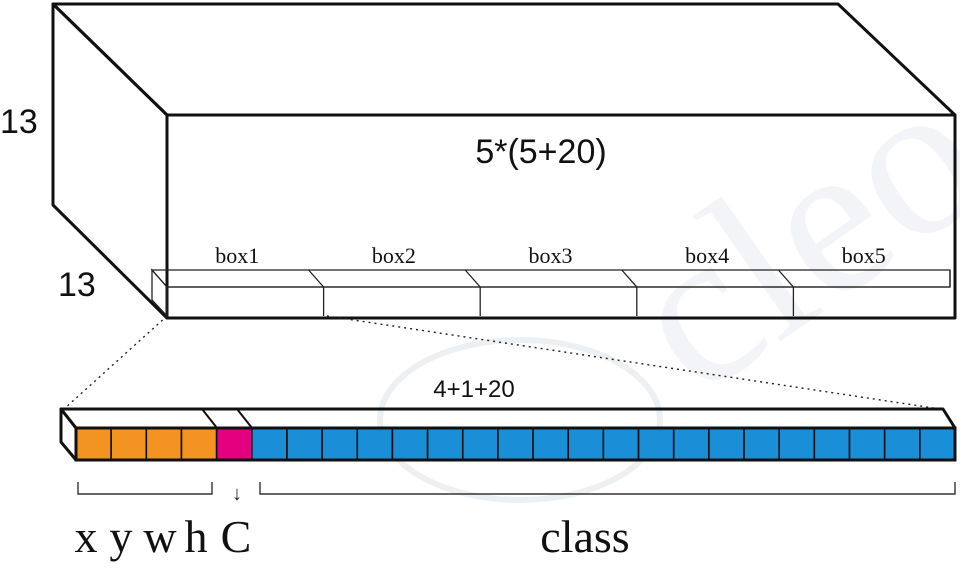  I want to click on vector-end-face, so click(68, 434).